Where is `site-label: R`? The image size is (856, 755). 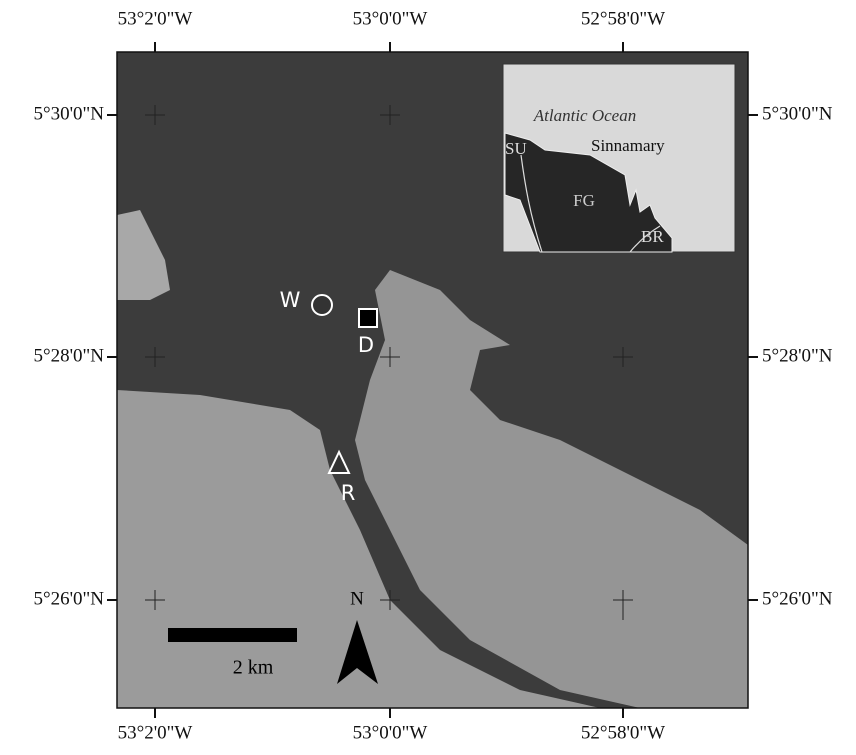 site-label: R is located at coordinates (348, 493).